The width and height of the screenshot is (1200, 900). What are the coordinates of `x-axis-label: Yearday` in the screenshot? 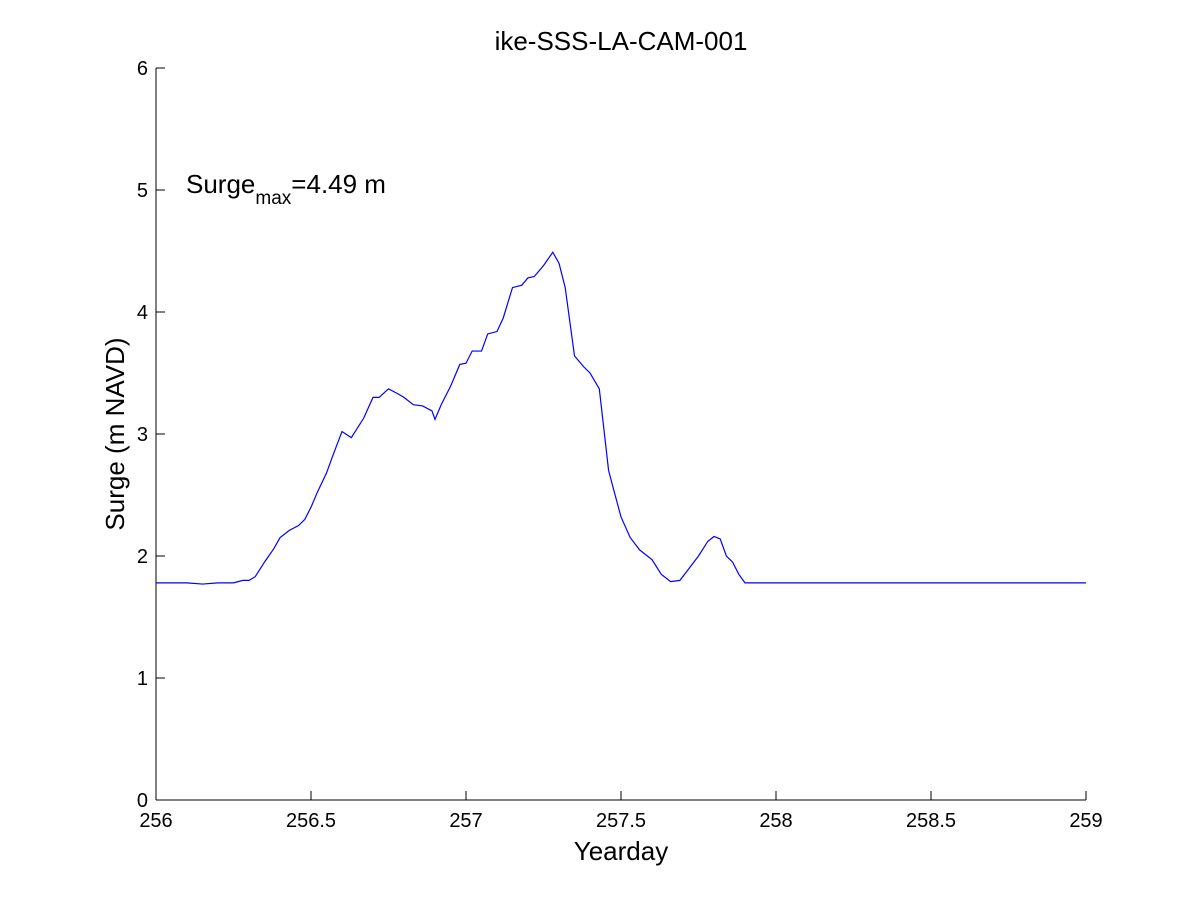 It's located at (621, 851).